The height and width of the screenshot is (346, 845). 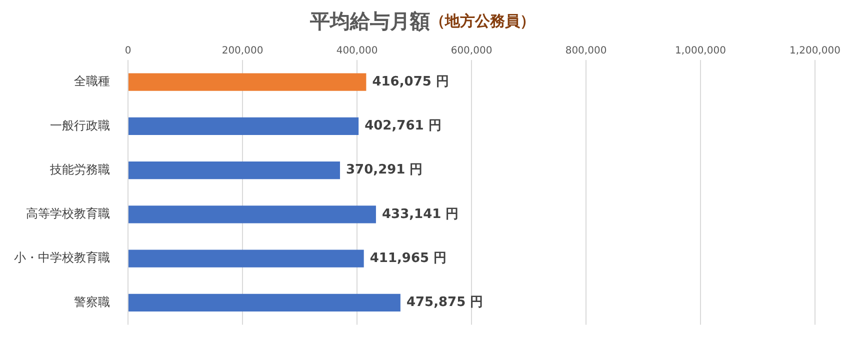 What do you see at coordinates (92, 81) in the screenshot?
I see `y-tick-label: 全職種` at bounding box center [92, 81].